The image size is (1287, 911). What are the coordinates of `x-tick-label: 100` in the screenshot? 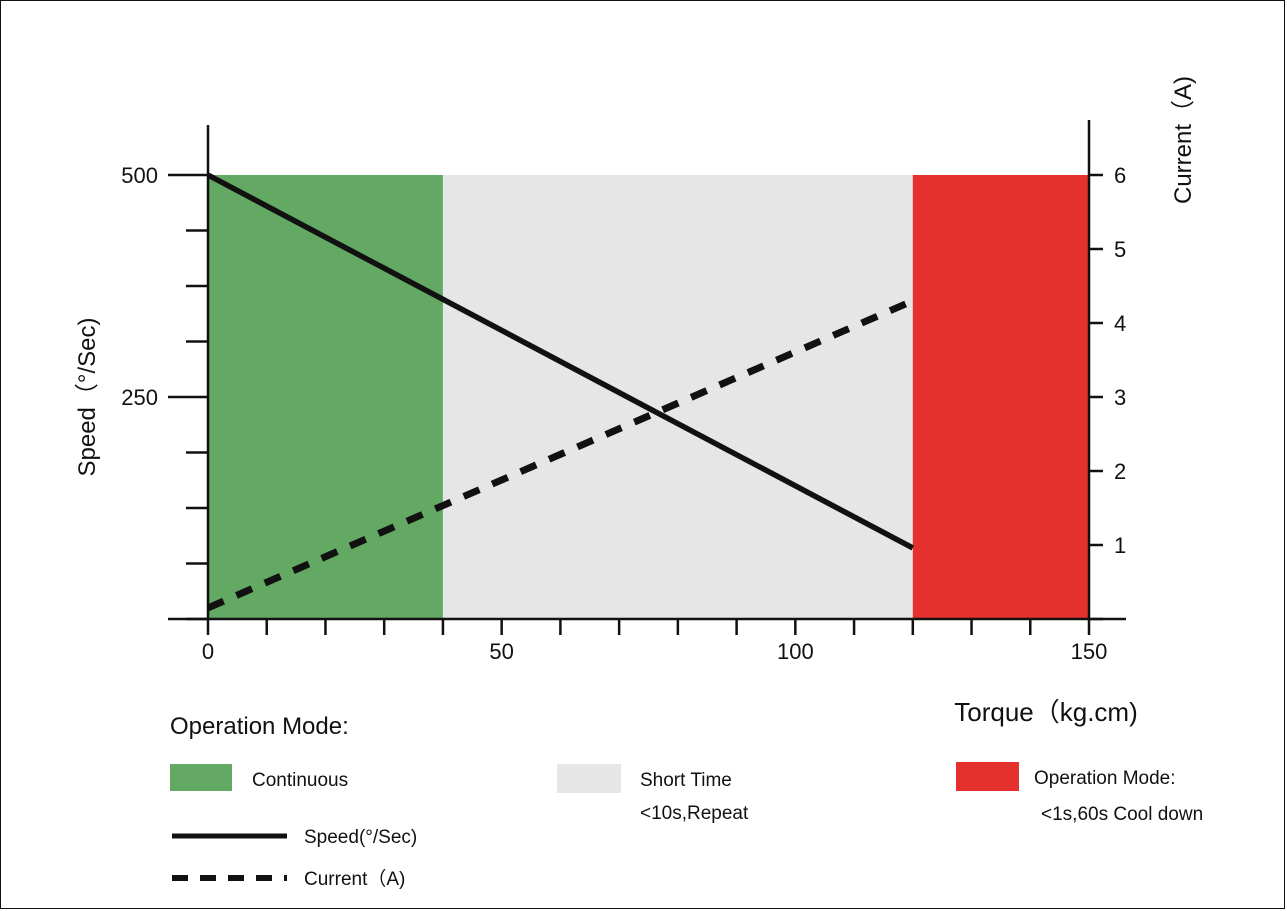 It's located at (795, 651).